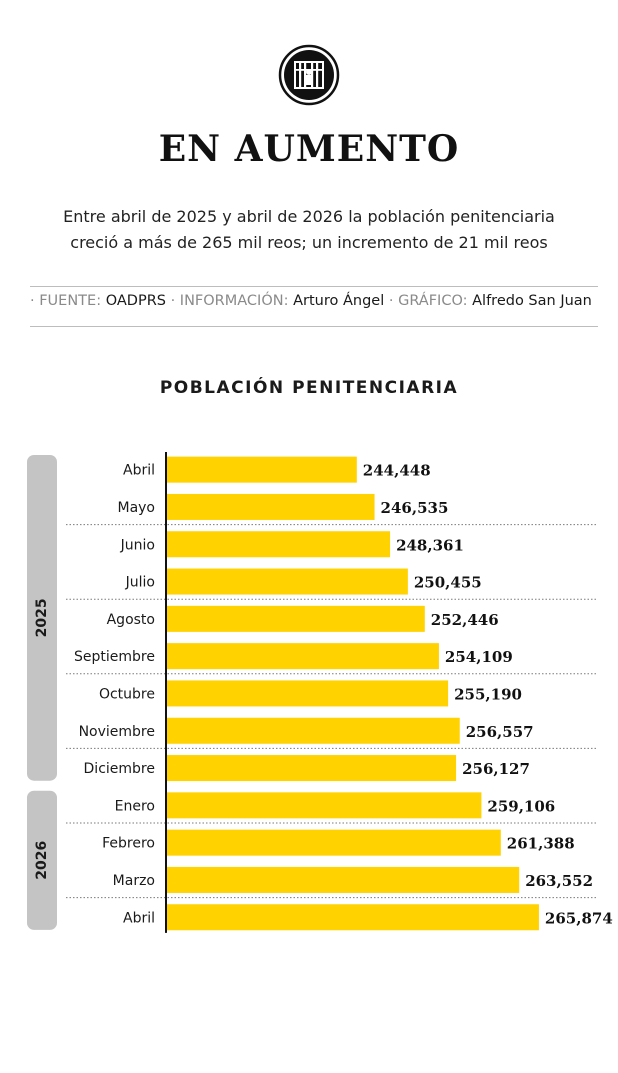 Image resolution: width=618 pixels, height=1073 pixels. Describe the element at coordinates (119, 769) in the screenshot. I see `category-label-9: Diciembre` at that location.